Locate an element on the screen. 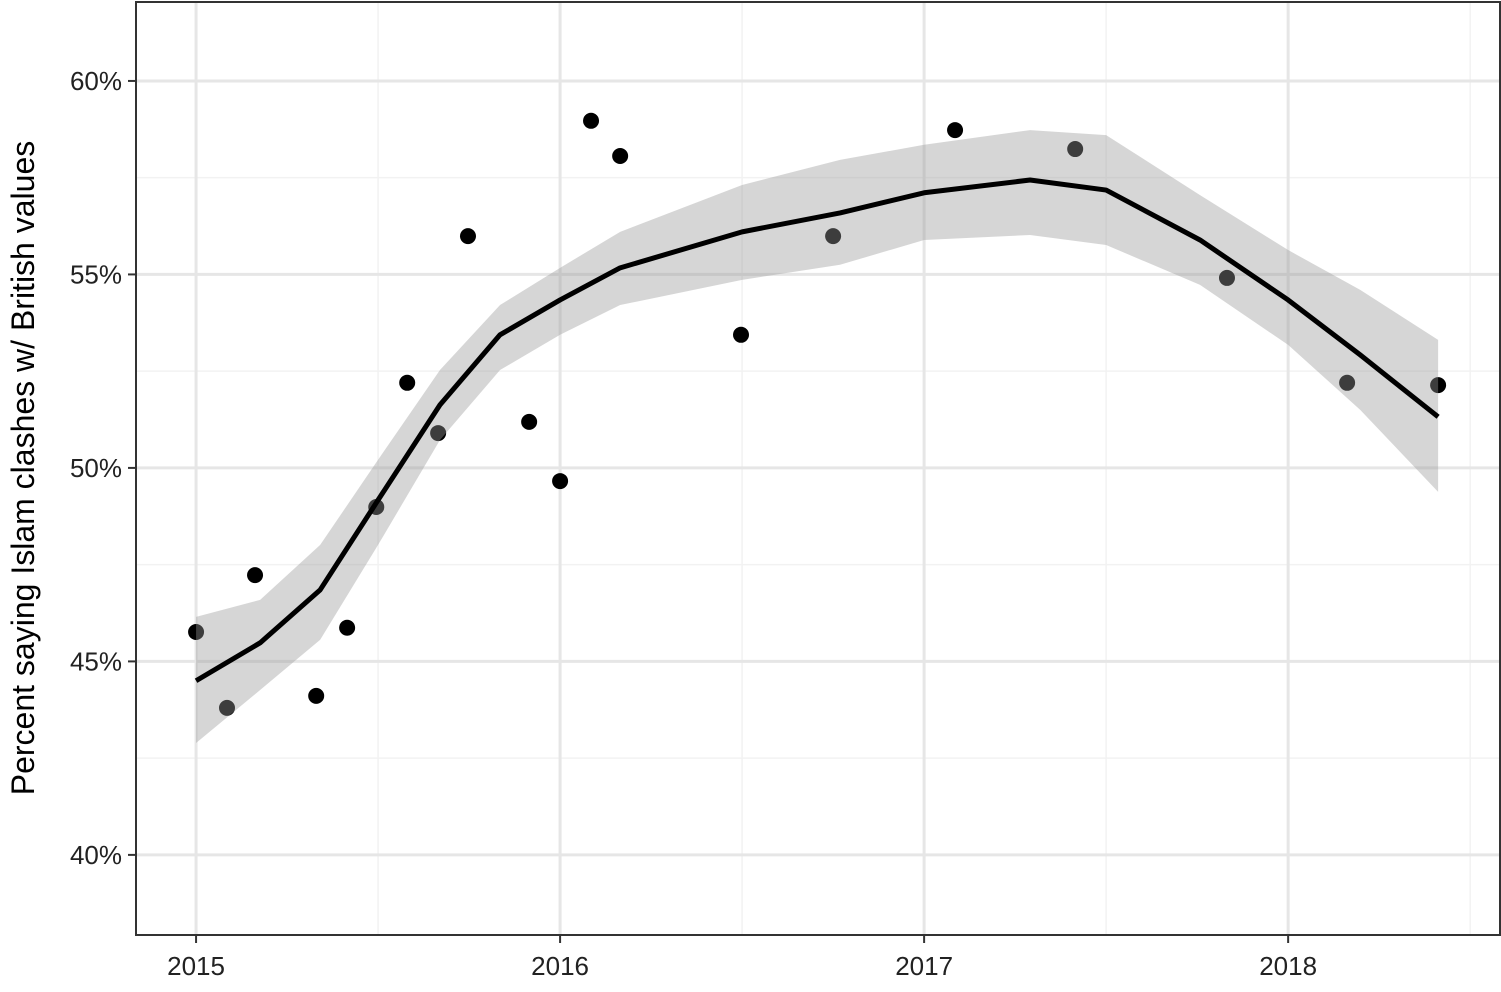 The height and width of the screenshot is (992, 1501). y-tick-label: 40% is located at coordinates (96, 855).